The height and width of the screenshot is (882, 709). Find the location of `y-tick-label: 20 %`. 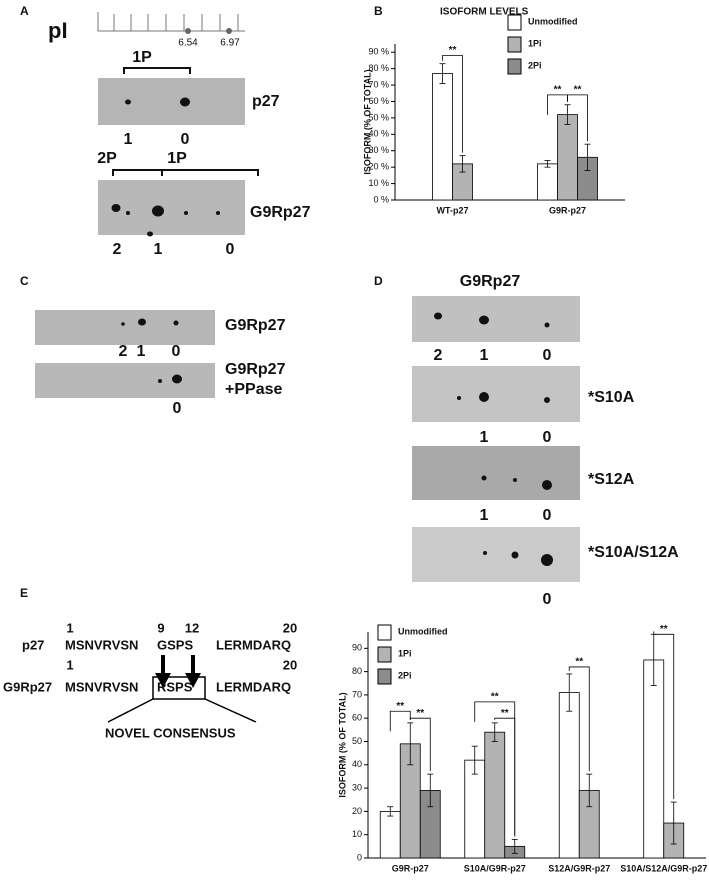

y-tick-label: 20 % is located at coordinates (378, 167).